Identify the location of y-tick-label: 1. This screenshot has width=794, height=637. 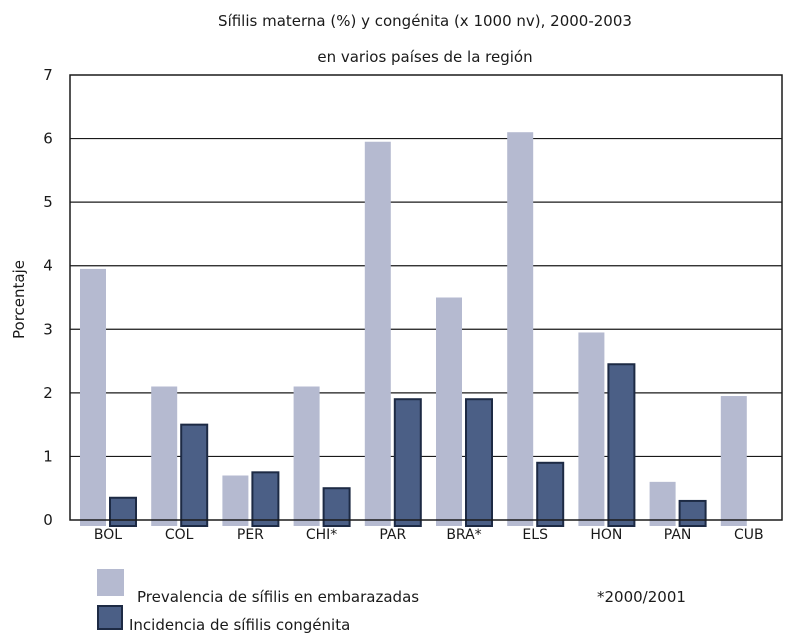
(48, 456).